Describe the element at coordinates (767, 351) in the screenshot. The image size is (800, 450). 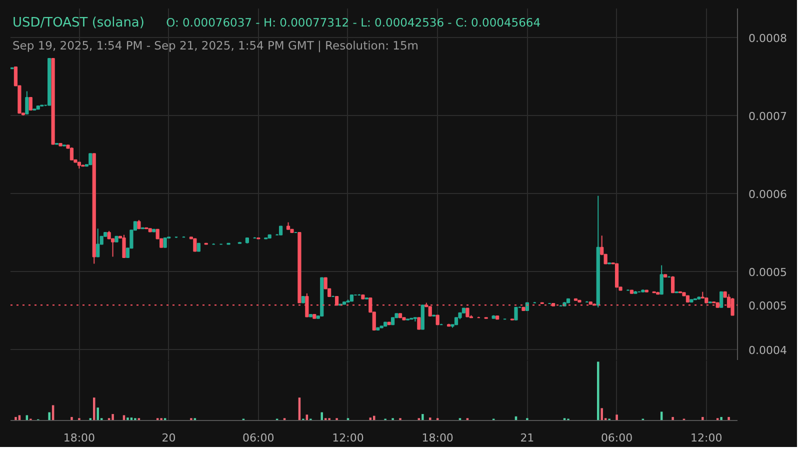
I see `y-tick-label: 0.0004` at that location.